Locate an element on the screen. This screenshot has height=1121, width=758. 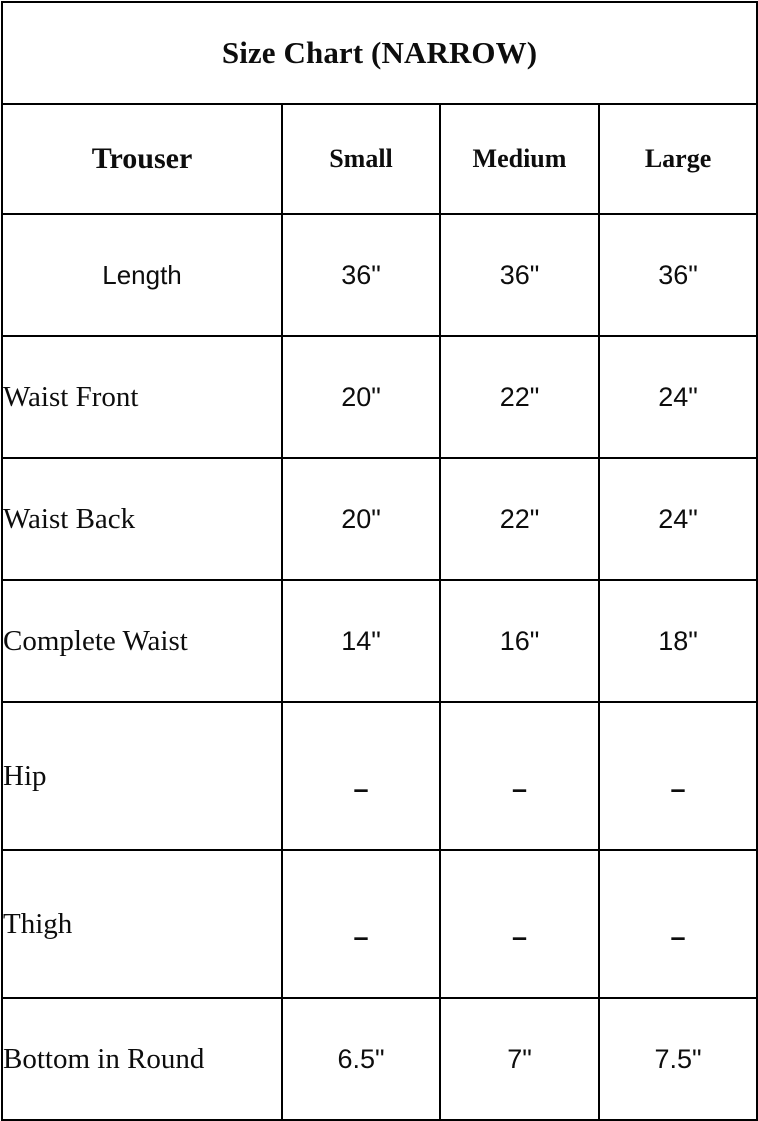
value-bottom-in-round-small: 6.5" is located at coordinates (361, 1059).